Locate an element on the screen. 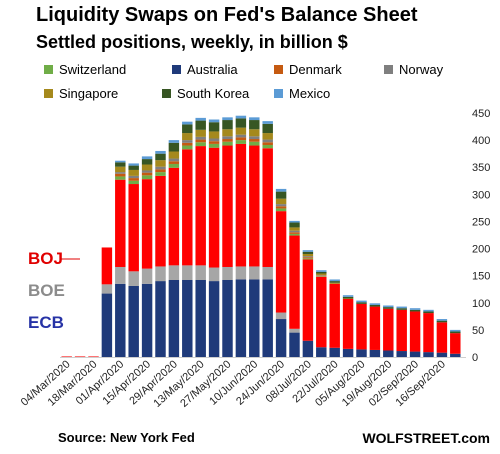 The image size is (500, 454). legend-item-south-korea: South Korea is located at coordinates (205, 93).